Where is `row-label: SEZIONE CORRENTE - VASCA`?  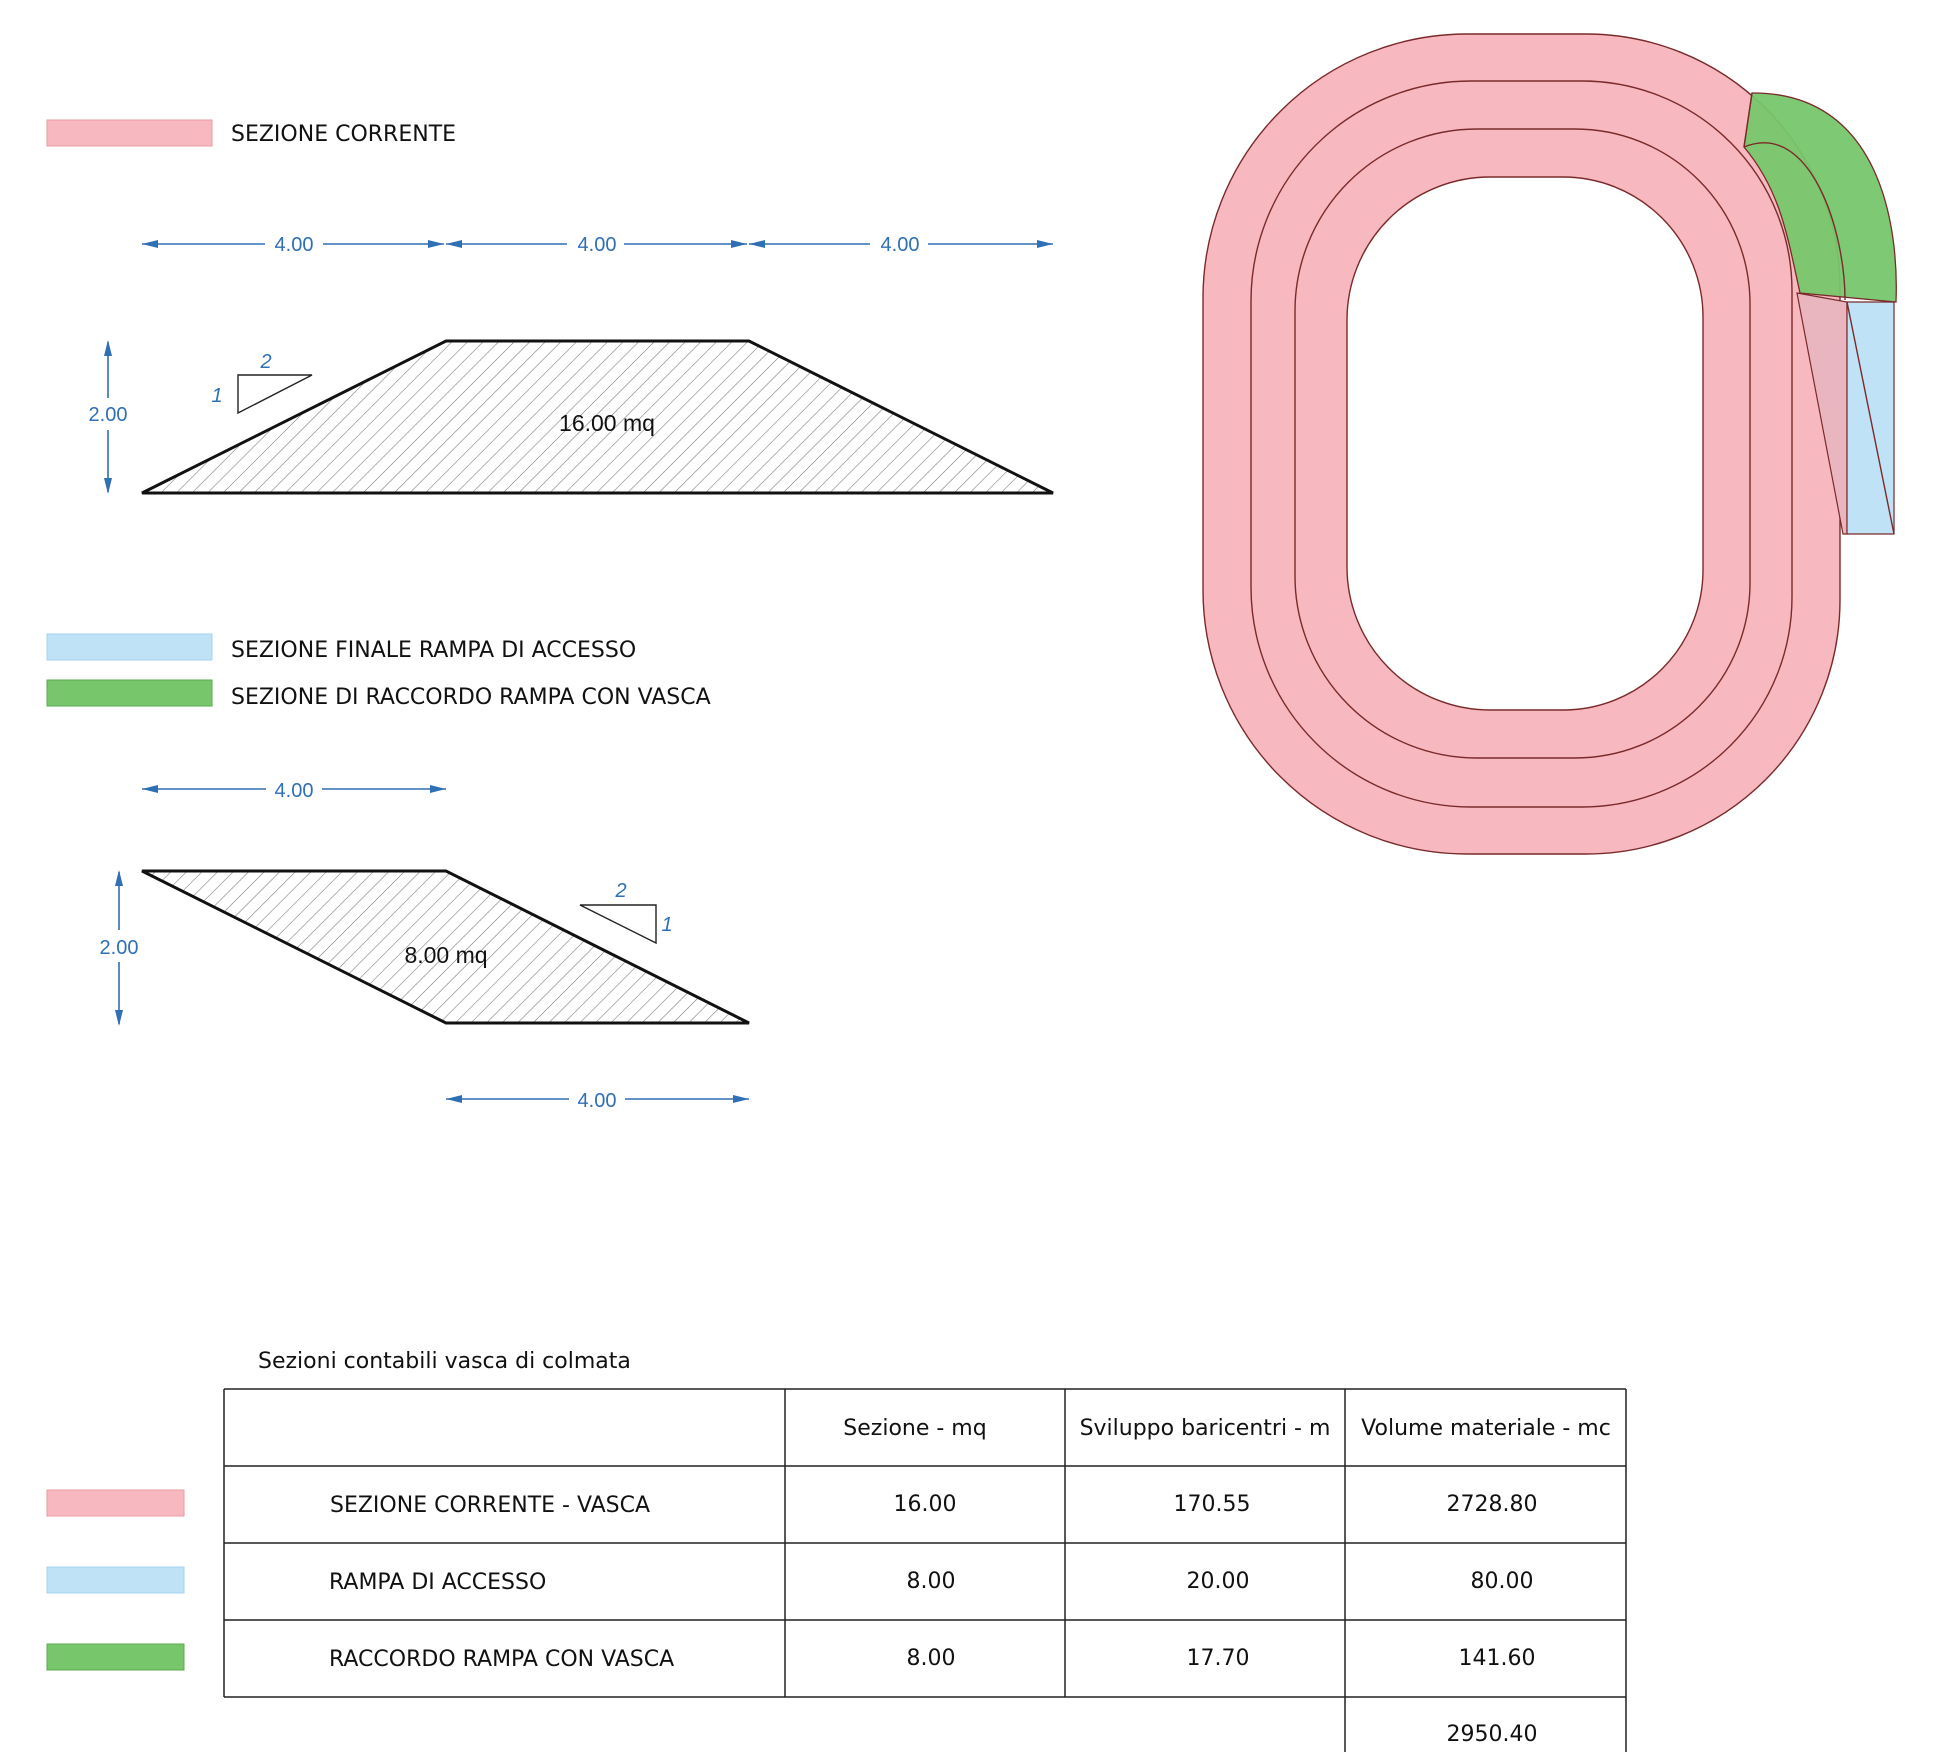 row-label: SEZIONE CORRENTE - VASCA is located at coordinates (490, 1505).